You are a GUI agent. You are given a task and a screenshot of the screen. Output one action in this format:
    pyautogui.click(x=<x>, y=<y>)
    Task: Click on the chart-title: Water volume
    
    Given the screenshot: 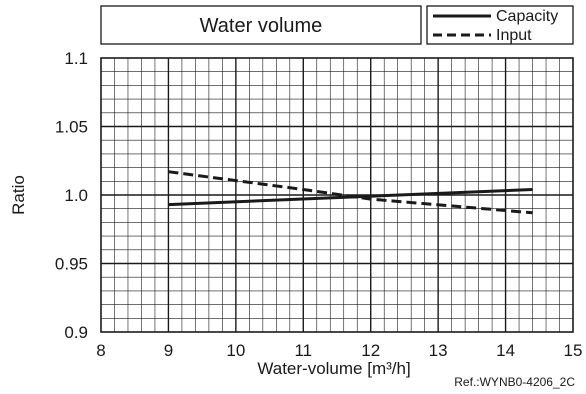 What is the action you would take?
    pyautogui.click(x=261, y=26)
    